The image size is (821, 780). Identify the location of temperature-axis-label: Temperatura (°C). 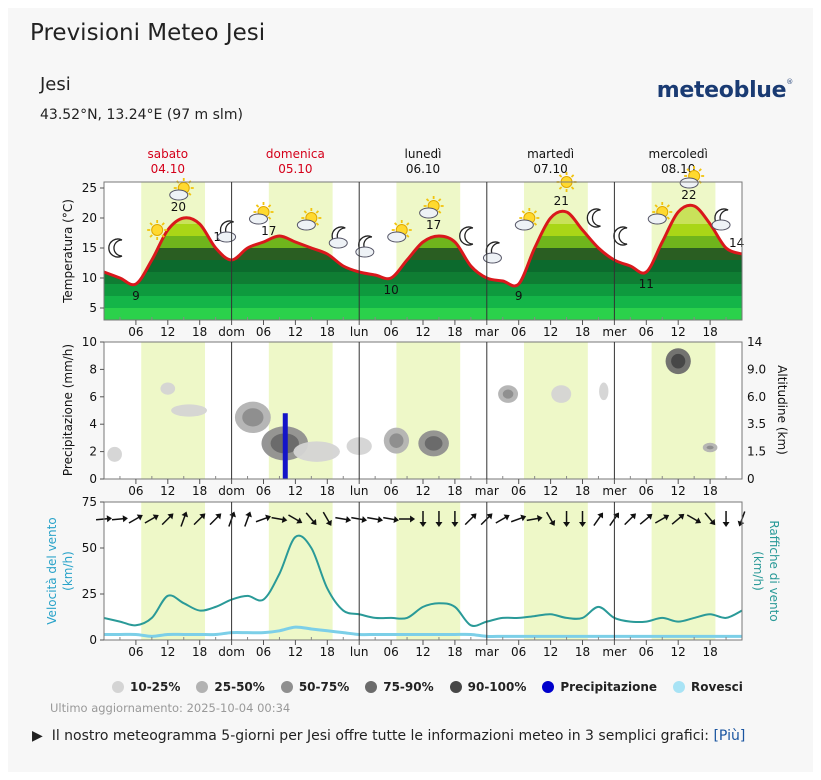
(68, 251).